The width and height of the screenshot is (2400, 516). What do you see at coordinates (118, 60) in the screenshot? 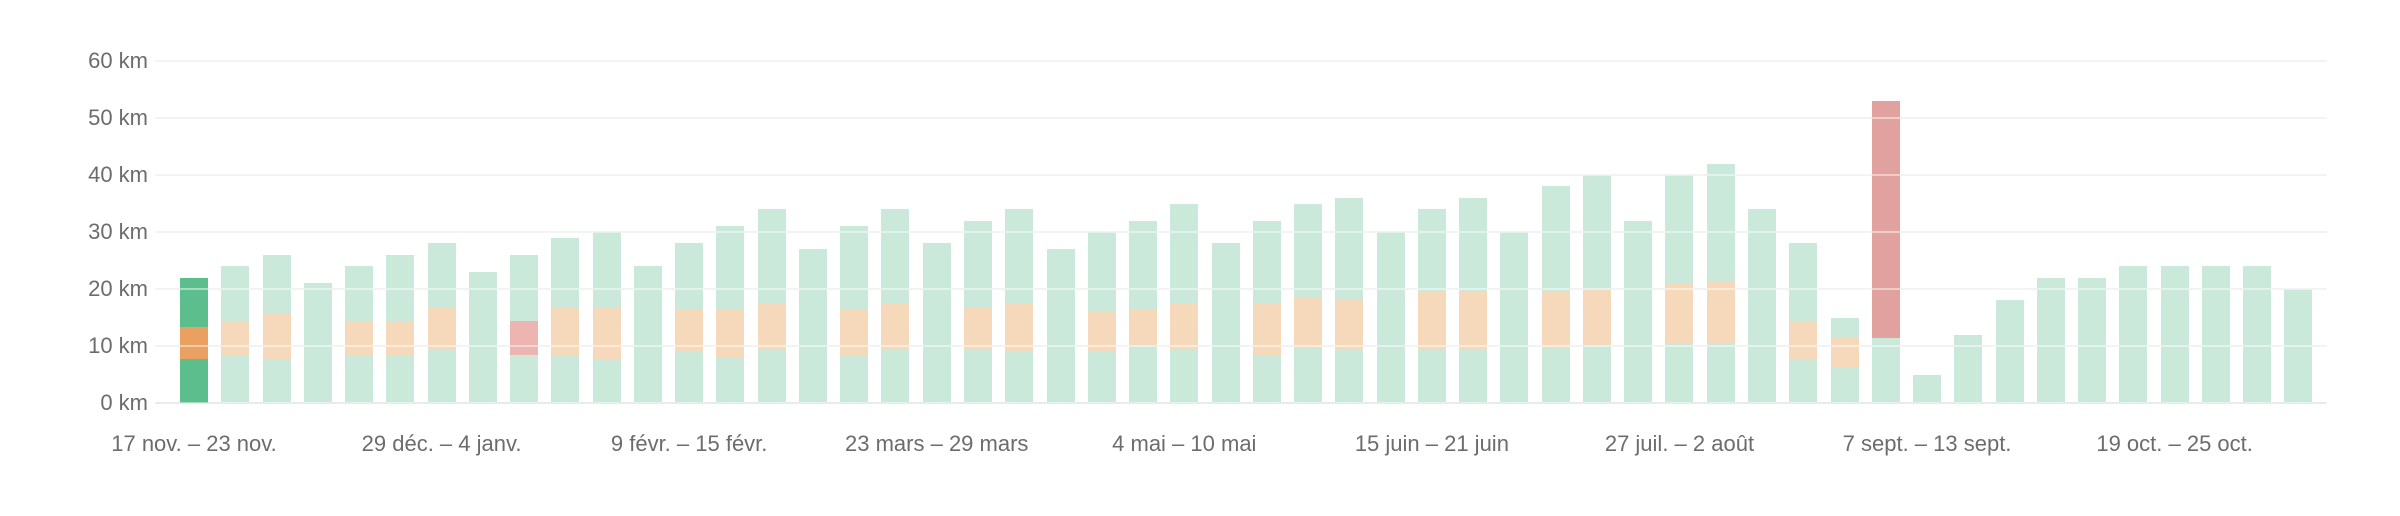
I see `y-axis-tick-label-60: 60 km` at bounding box center [118, 60].